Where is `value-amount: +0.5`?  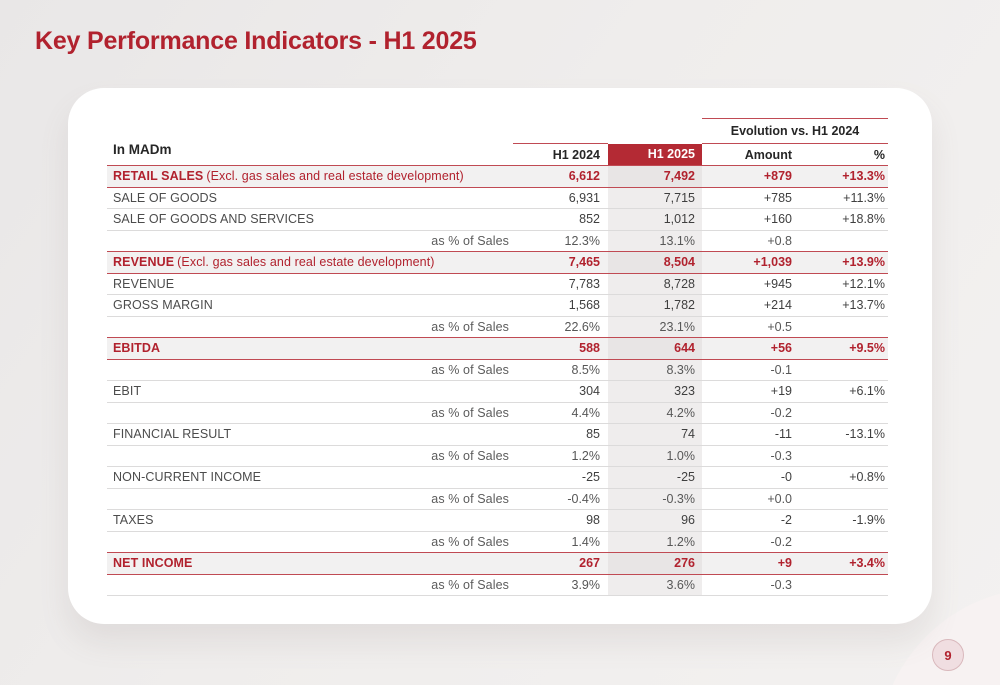
value-amount: +0.5 is located at coordinates (779, 326).